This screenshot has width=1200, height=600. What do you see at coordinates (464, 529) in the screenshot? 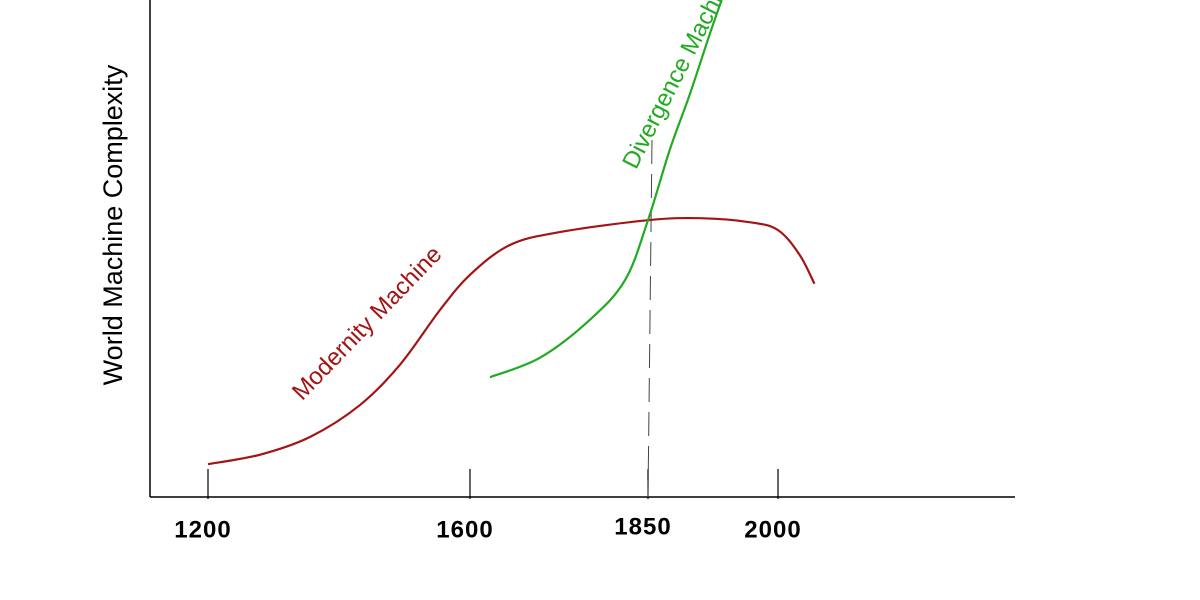
I see `x-tick-label: 1600` at bounding box center [464, 529].